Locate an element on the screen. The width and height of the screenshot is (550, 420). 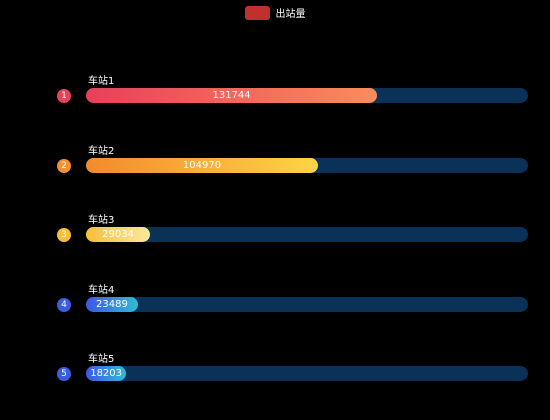
bar-row: 1 车站1 131744 is located at coordinates (275, 90).